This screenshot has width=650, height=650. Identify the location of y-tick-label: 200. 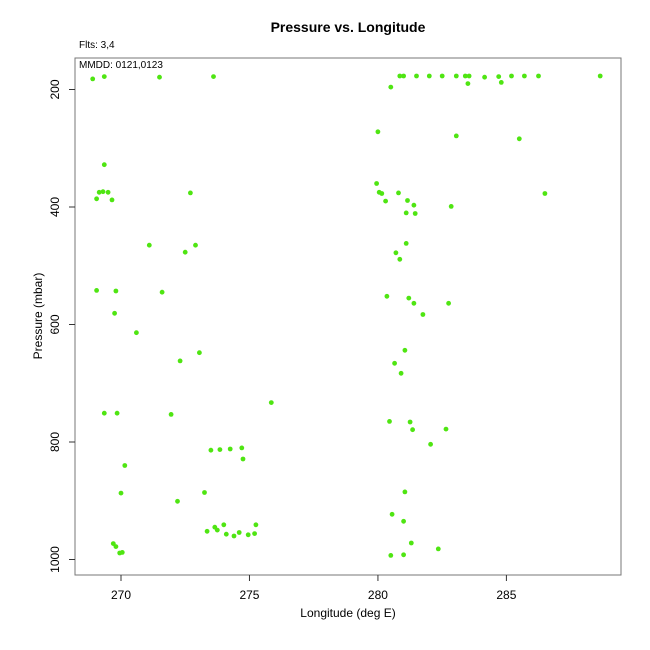
(55, 89).